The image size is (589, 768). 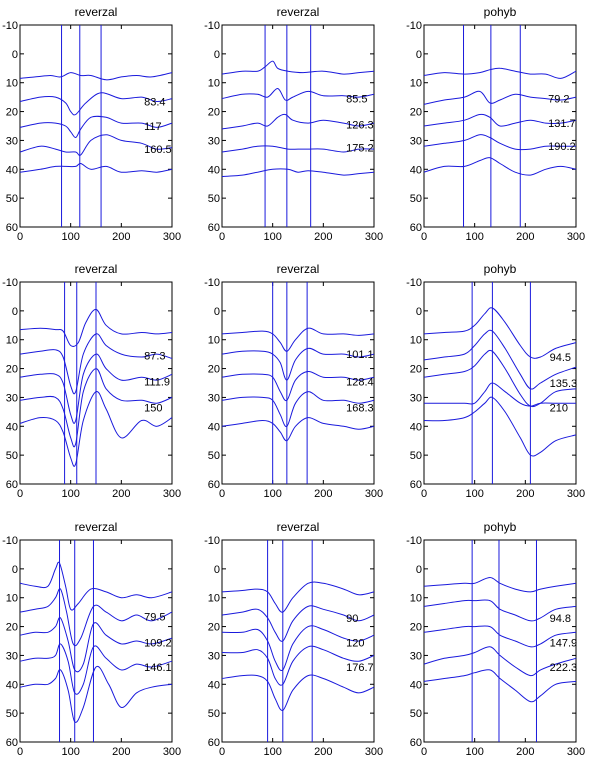 I want to click on latency-value-label: 101.1, so click(x=360, y=355).